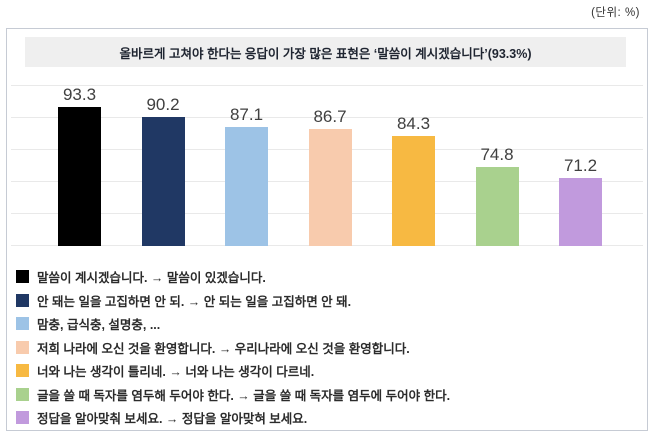 The height and width of the screenshot is (438, 650). I want to click on bar-column: 90.2, so click(163, 166).